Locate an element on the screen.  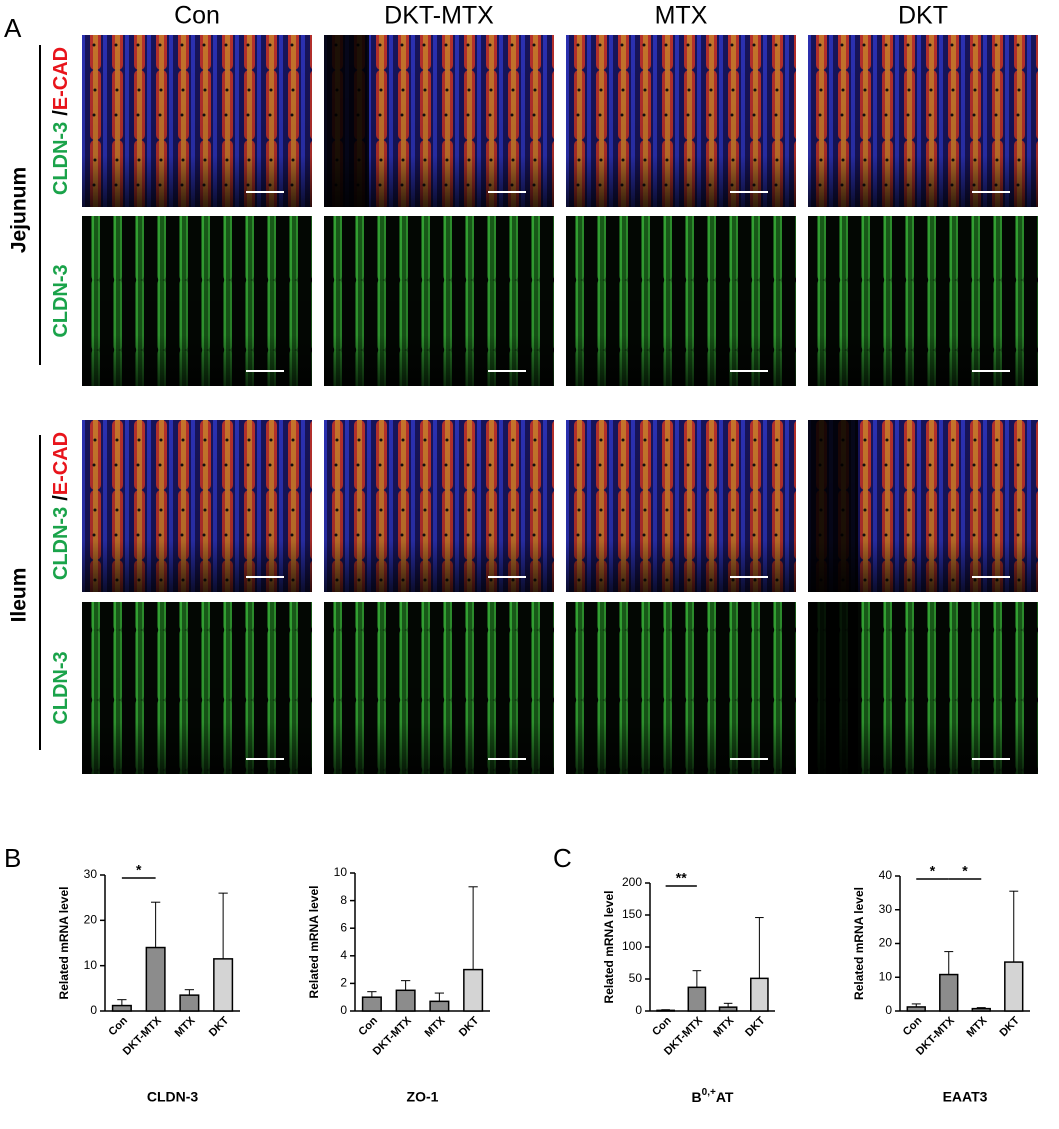
y-tick-label: 4 is located at coordinates (343, 955).